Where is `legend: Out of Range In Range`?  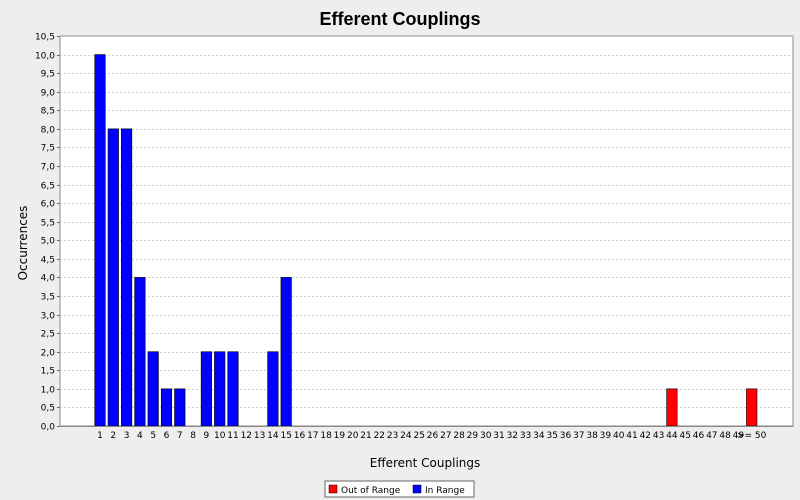
legend: Out of Range In Range is located at coordinates (399, 489).